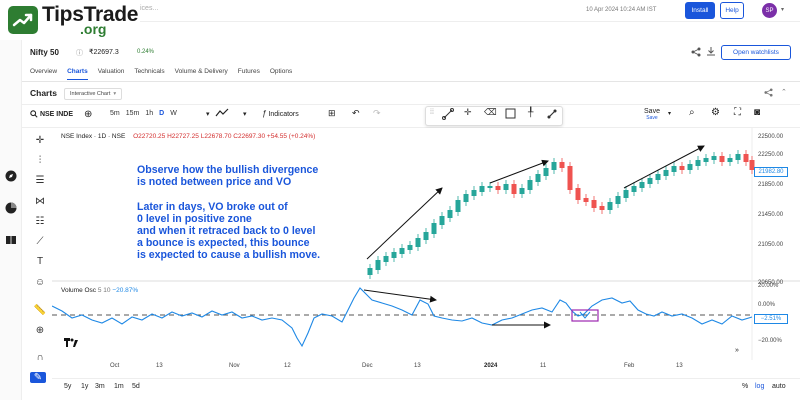  What do you see at coordinates (51, 114) in the screenshot?
I see `symbol-search: NSE INDE` at bounding box center [51, 114].